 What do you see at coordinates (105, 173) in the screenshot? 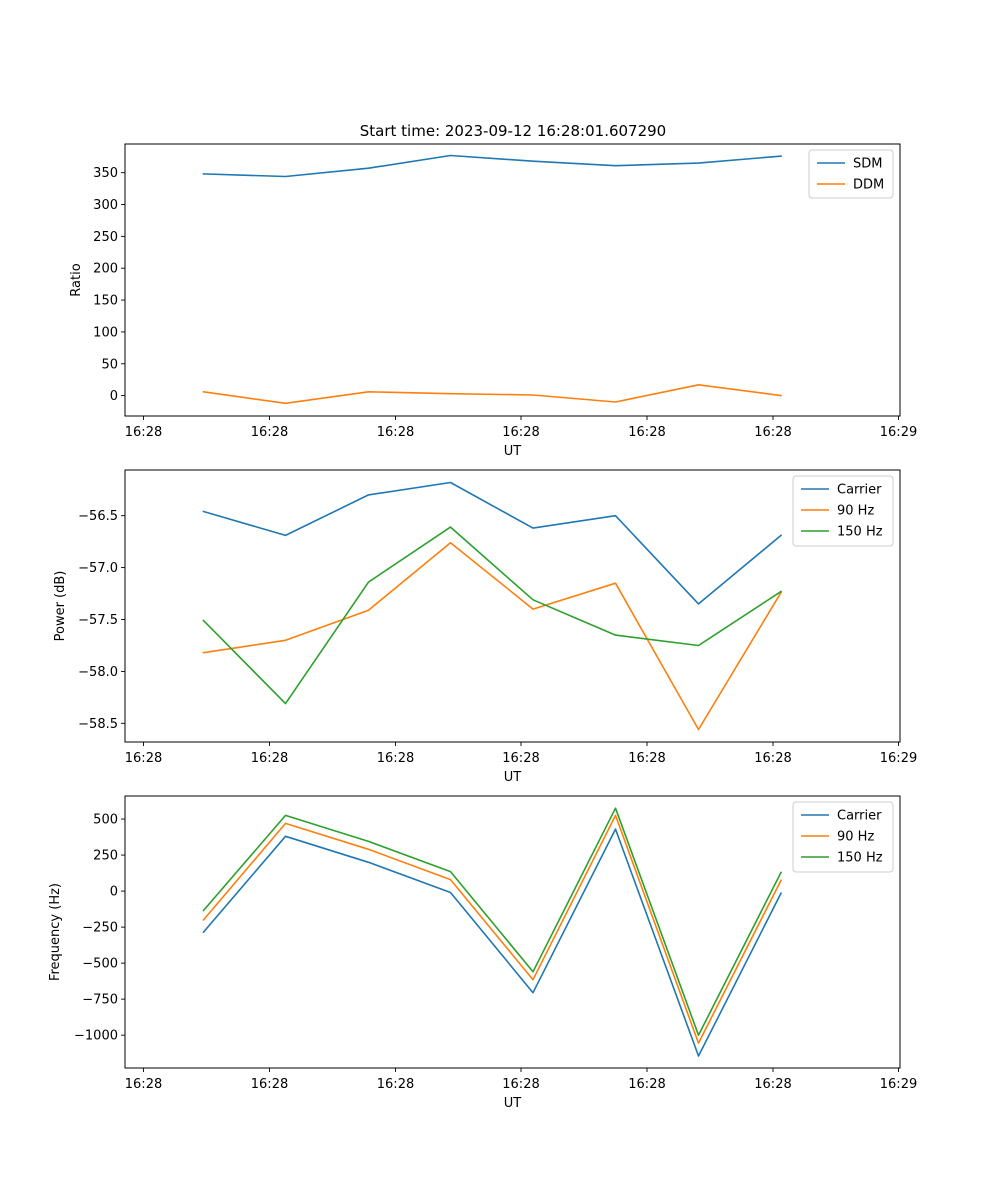
I see `y-tick-label: 350` at bounding box center [105, 173].